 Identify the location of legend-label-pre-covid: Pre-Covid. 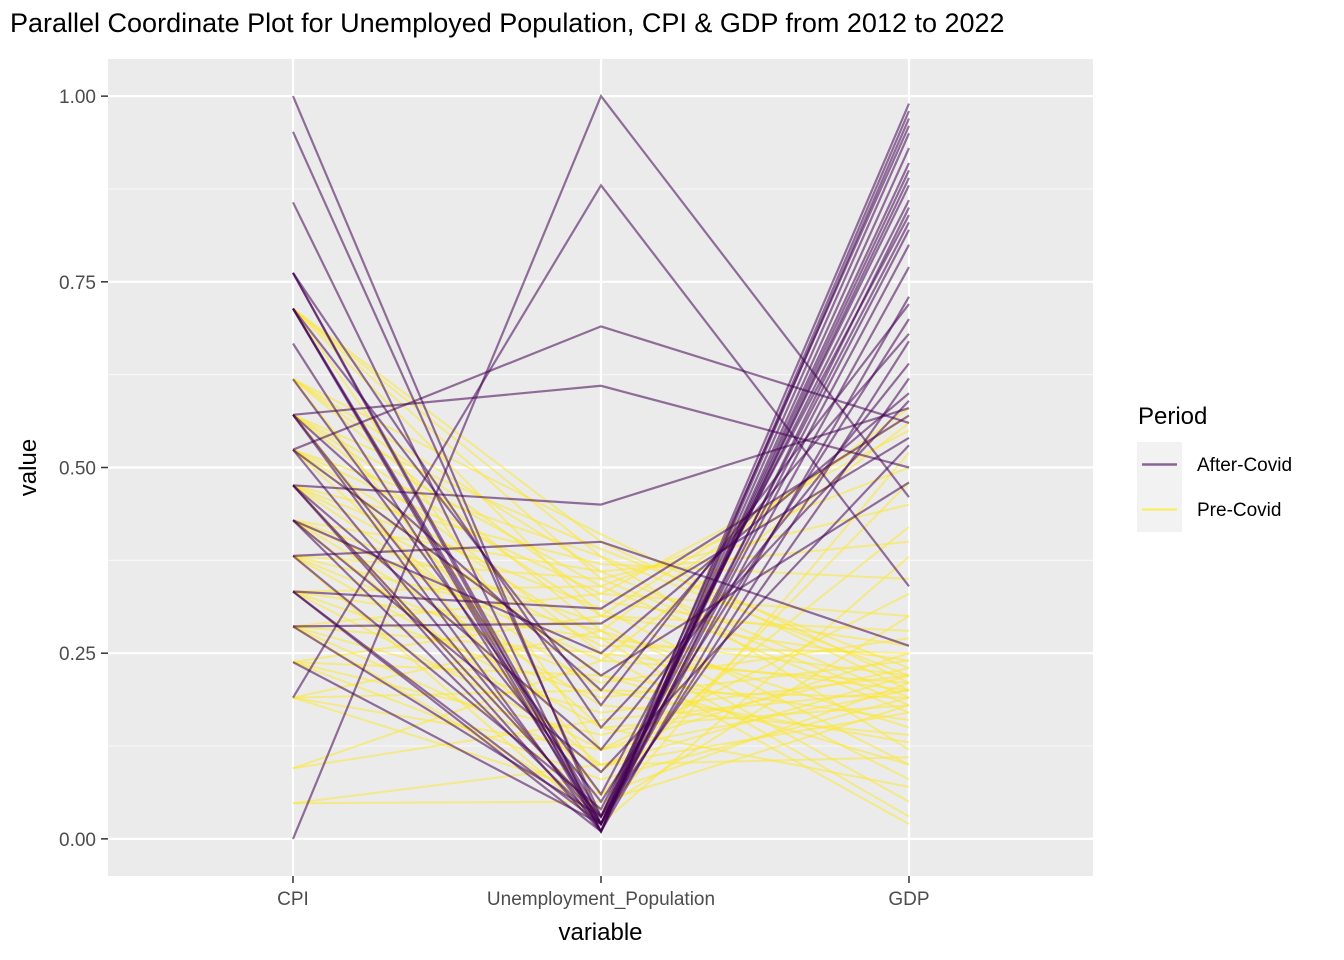
(1239, 510).